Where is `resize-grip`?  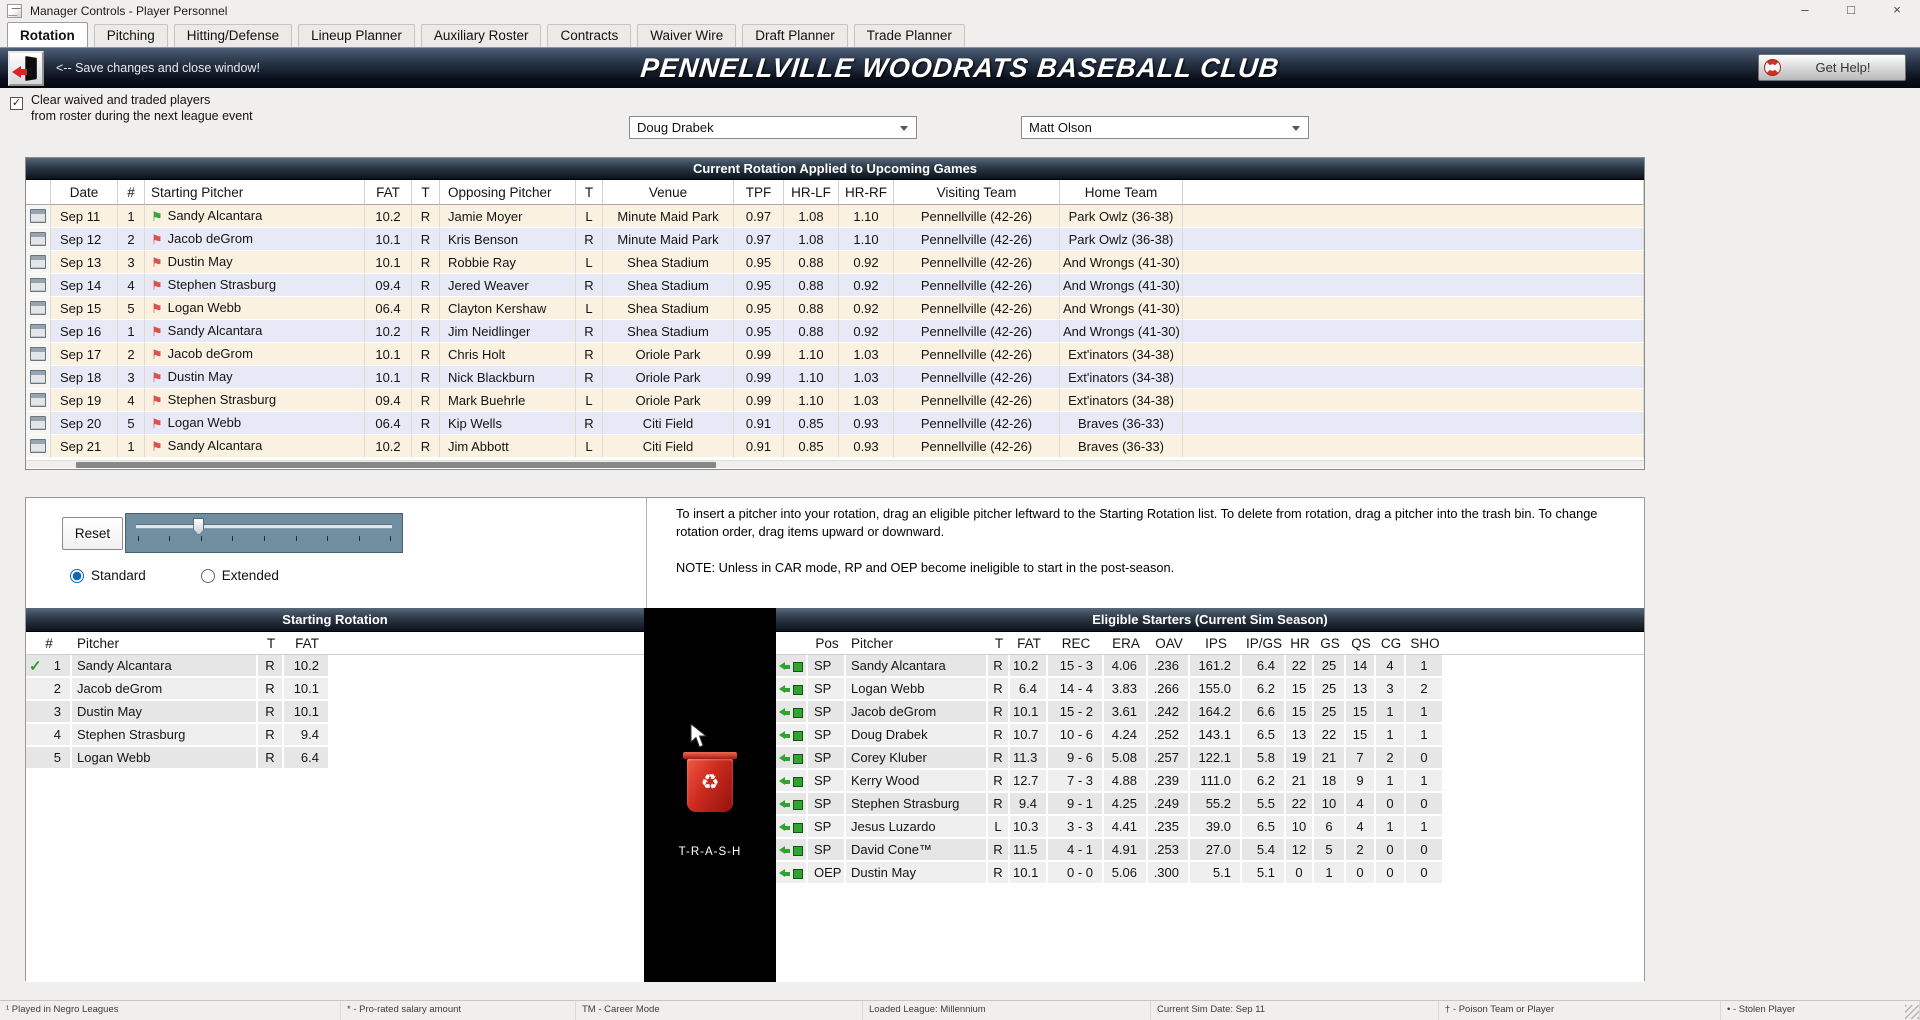 resize-grip is located at coordinates (1912, 1012).